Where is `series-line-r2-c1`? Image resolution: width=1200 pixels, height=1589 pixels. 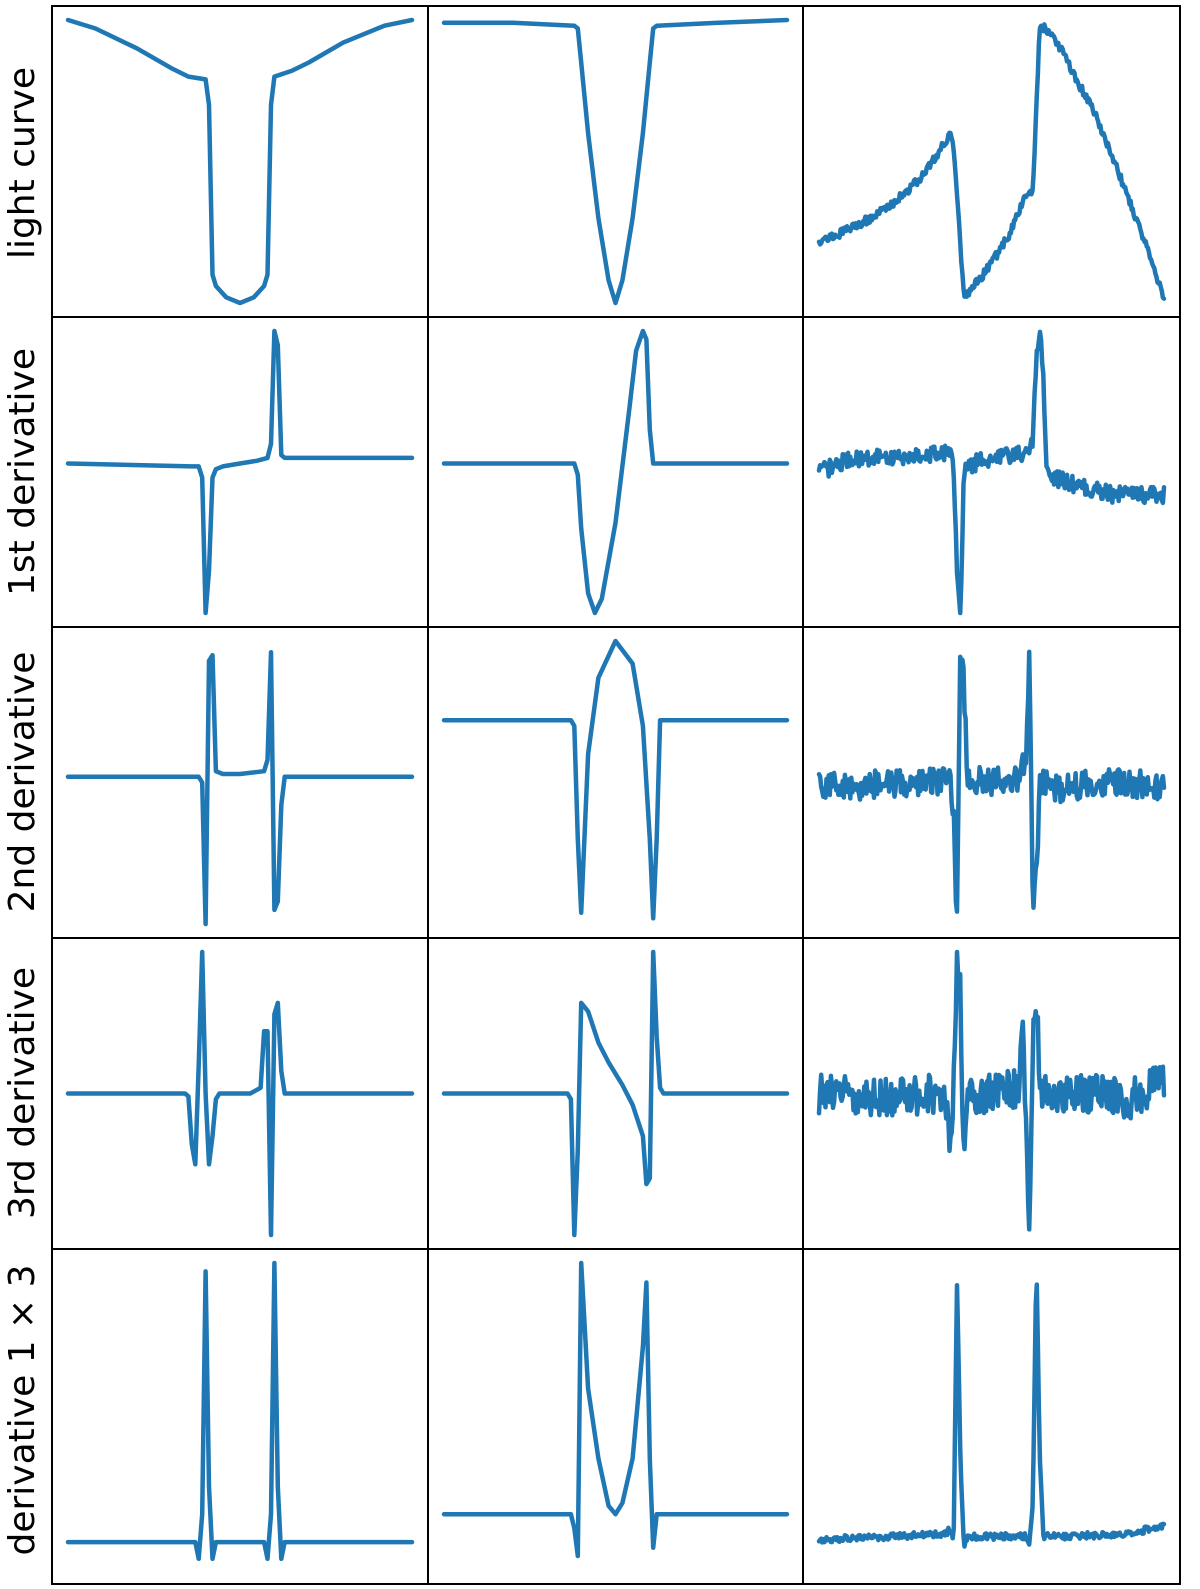
series-line-r2-c1 is located at coordinates (240, 472).